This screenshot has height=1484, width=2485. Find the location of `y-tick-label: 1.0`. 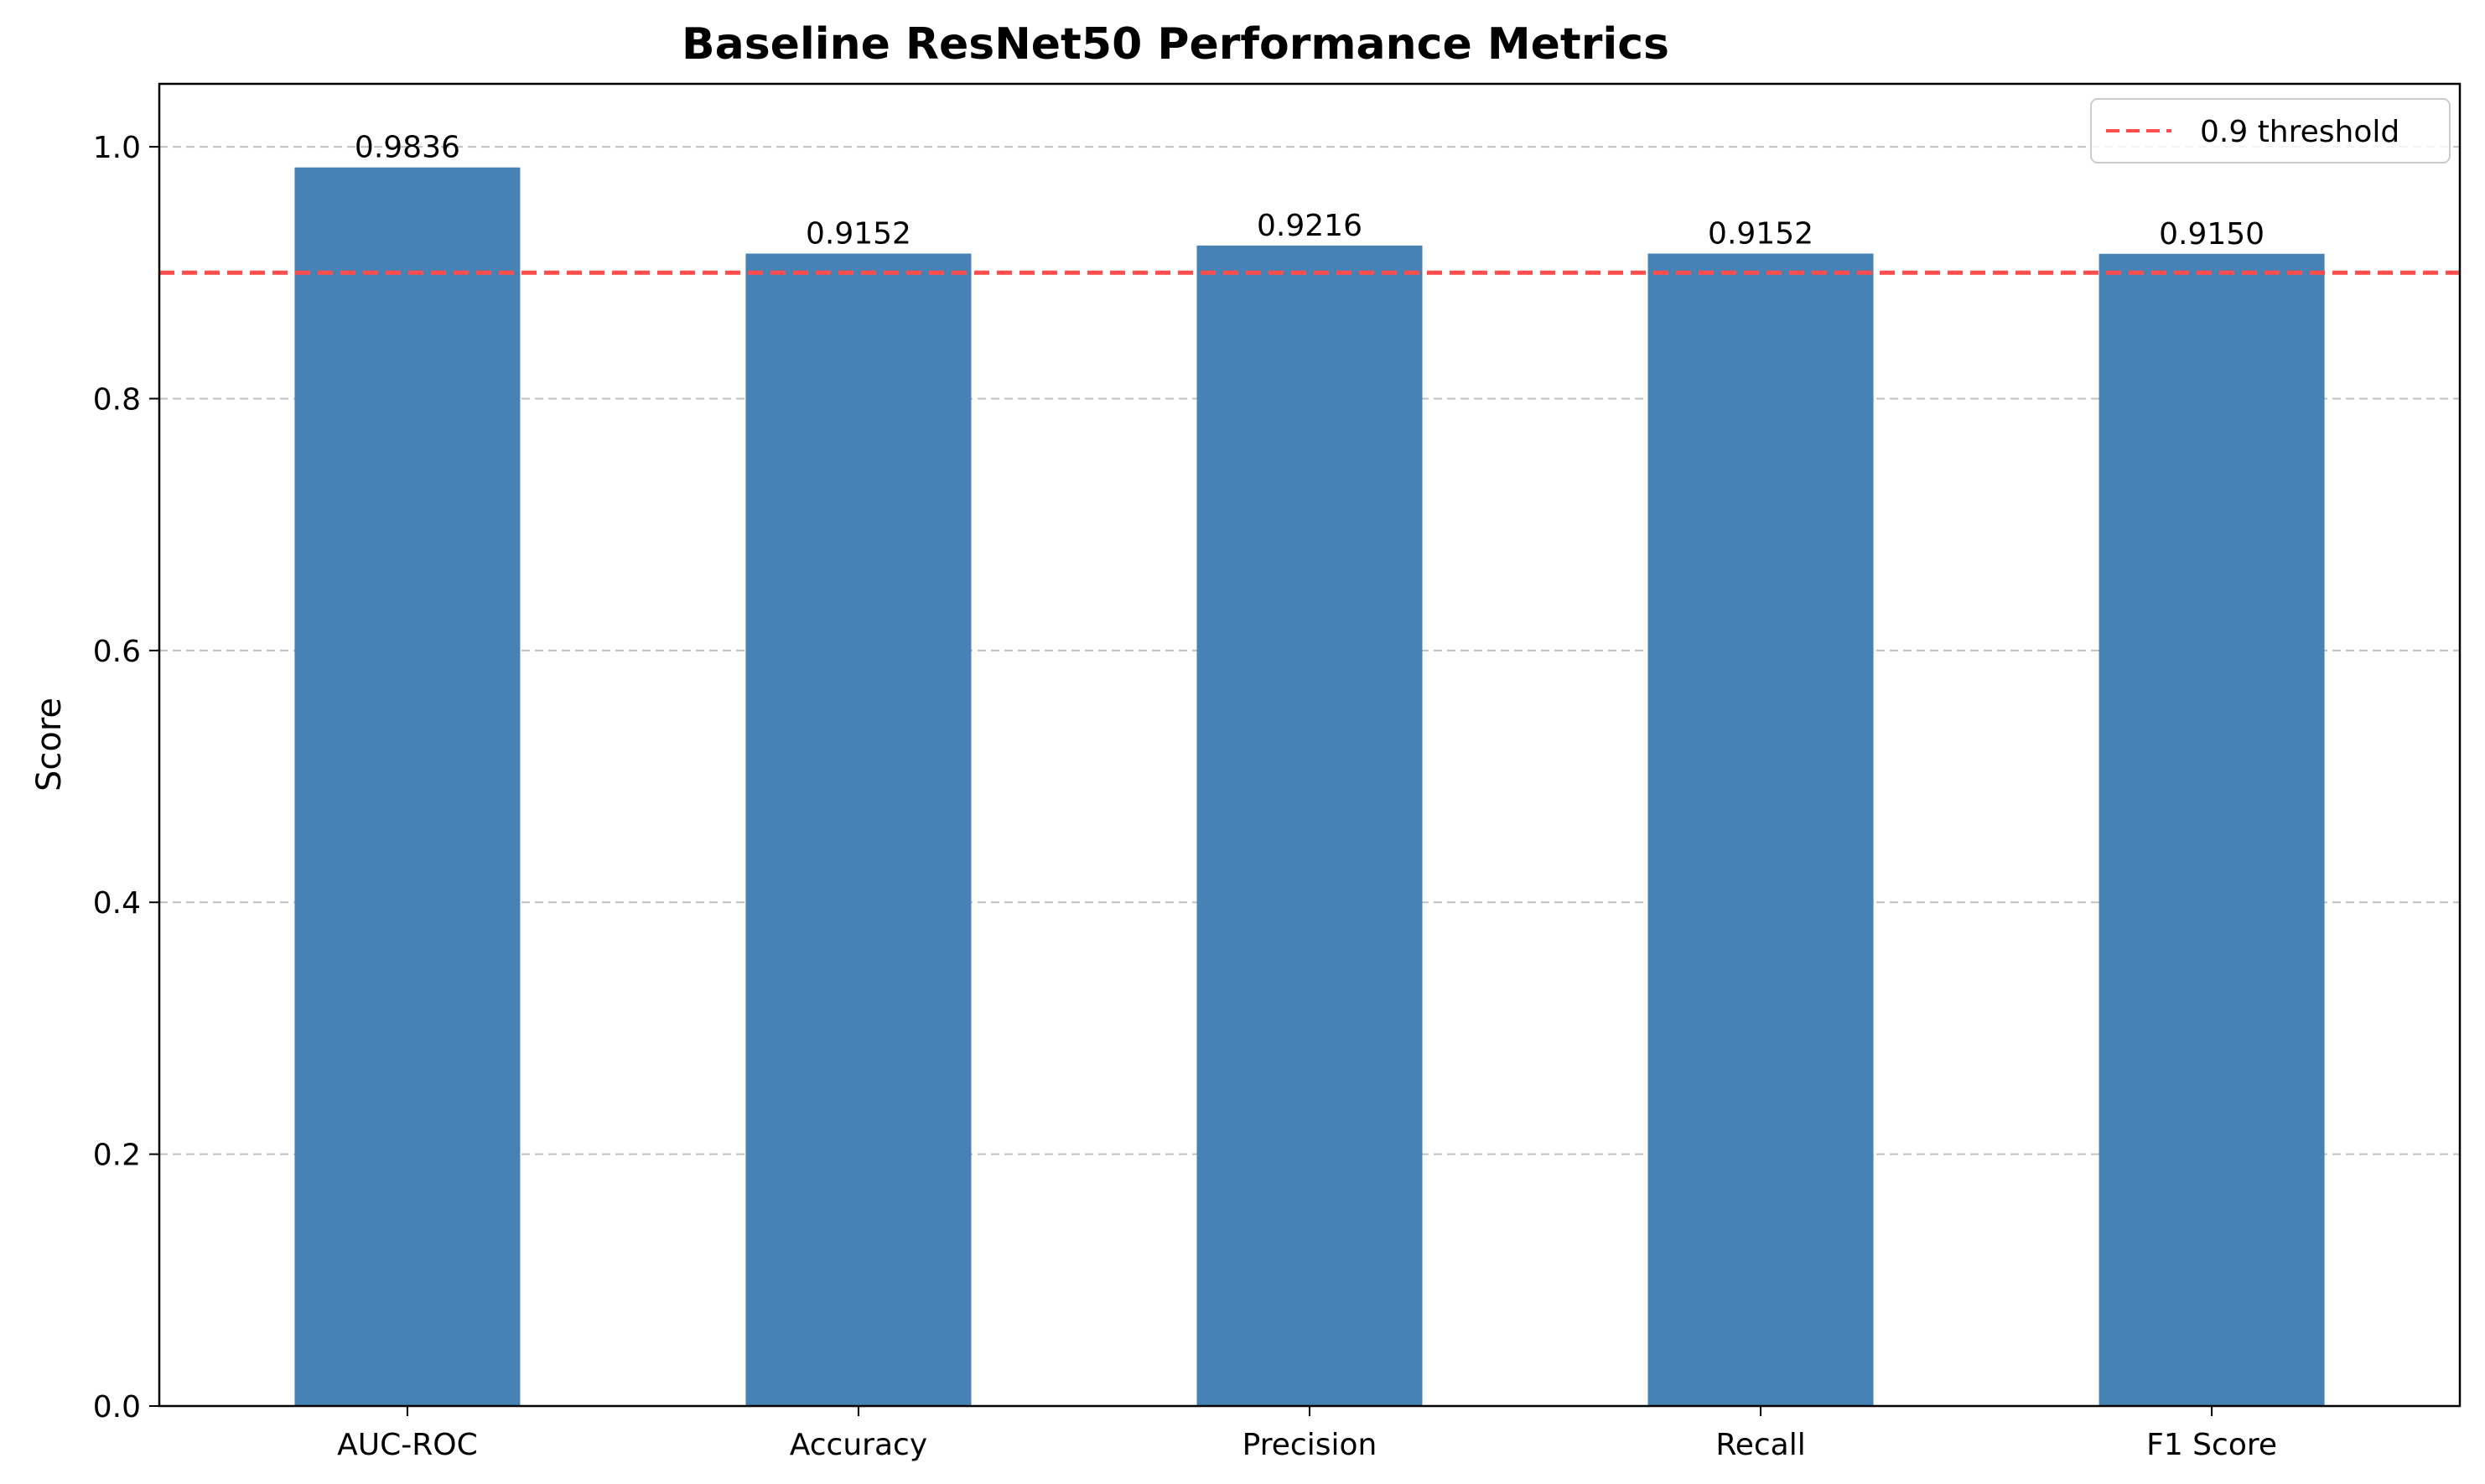

y-tick-label: 1.0 is located at coordinates (117, 148).